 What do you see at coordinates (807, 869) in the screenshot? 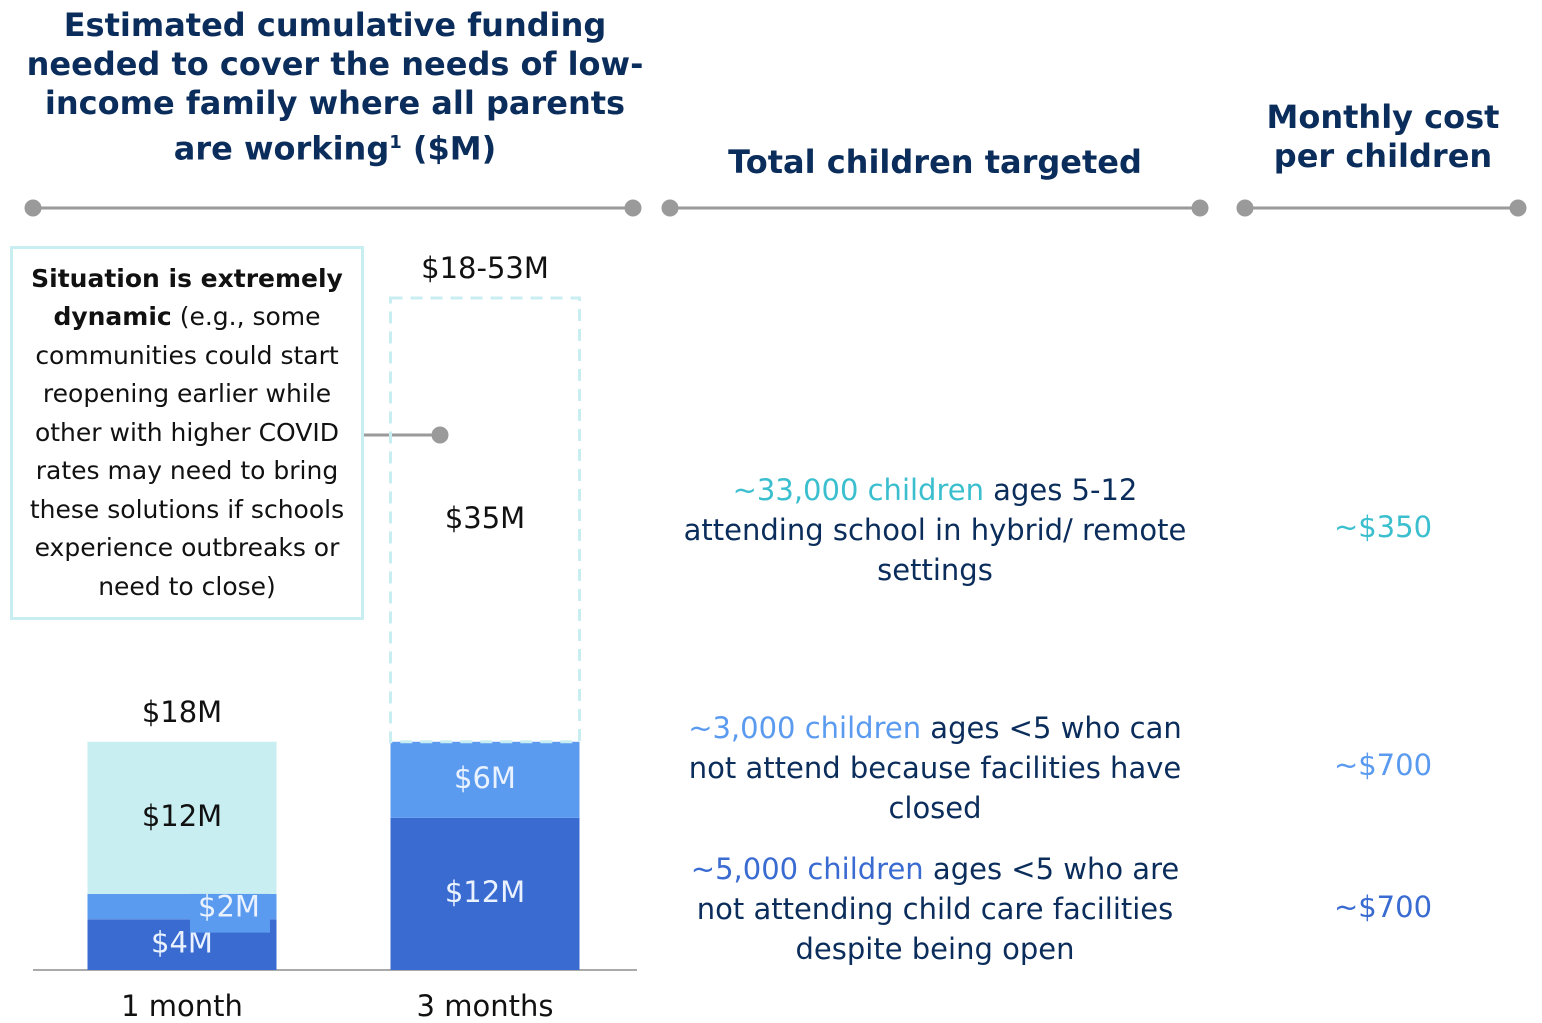
I see `highlight: ~5,000 children` at bounding box center [807, 869].